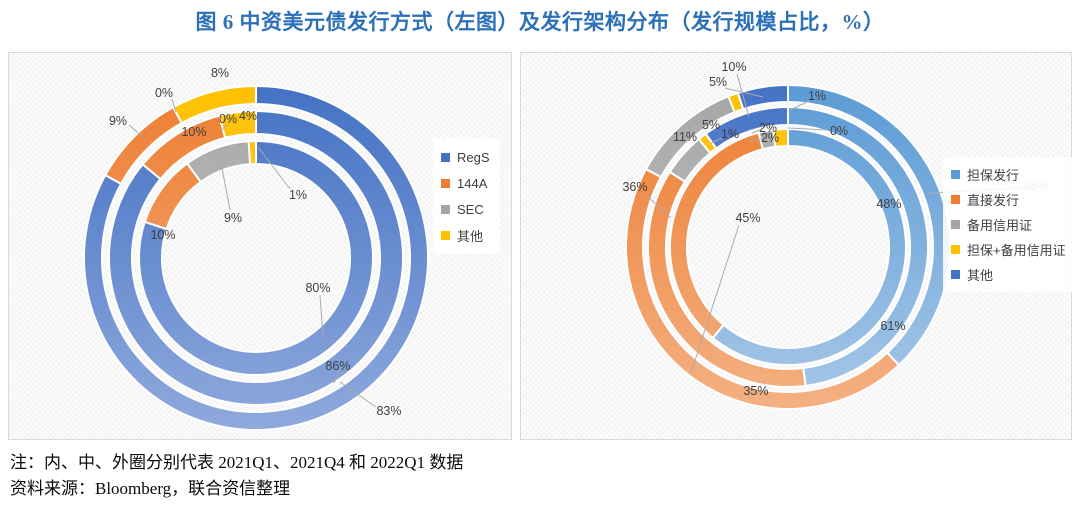 This screenshot has width=1080, height=516. What do you see at coordinates (685, 137) in the screenshot?
I see `data-label: 11%` at bounding box center [685, 137].